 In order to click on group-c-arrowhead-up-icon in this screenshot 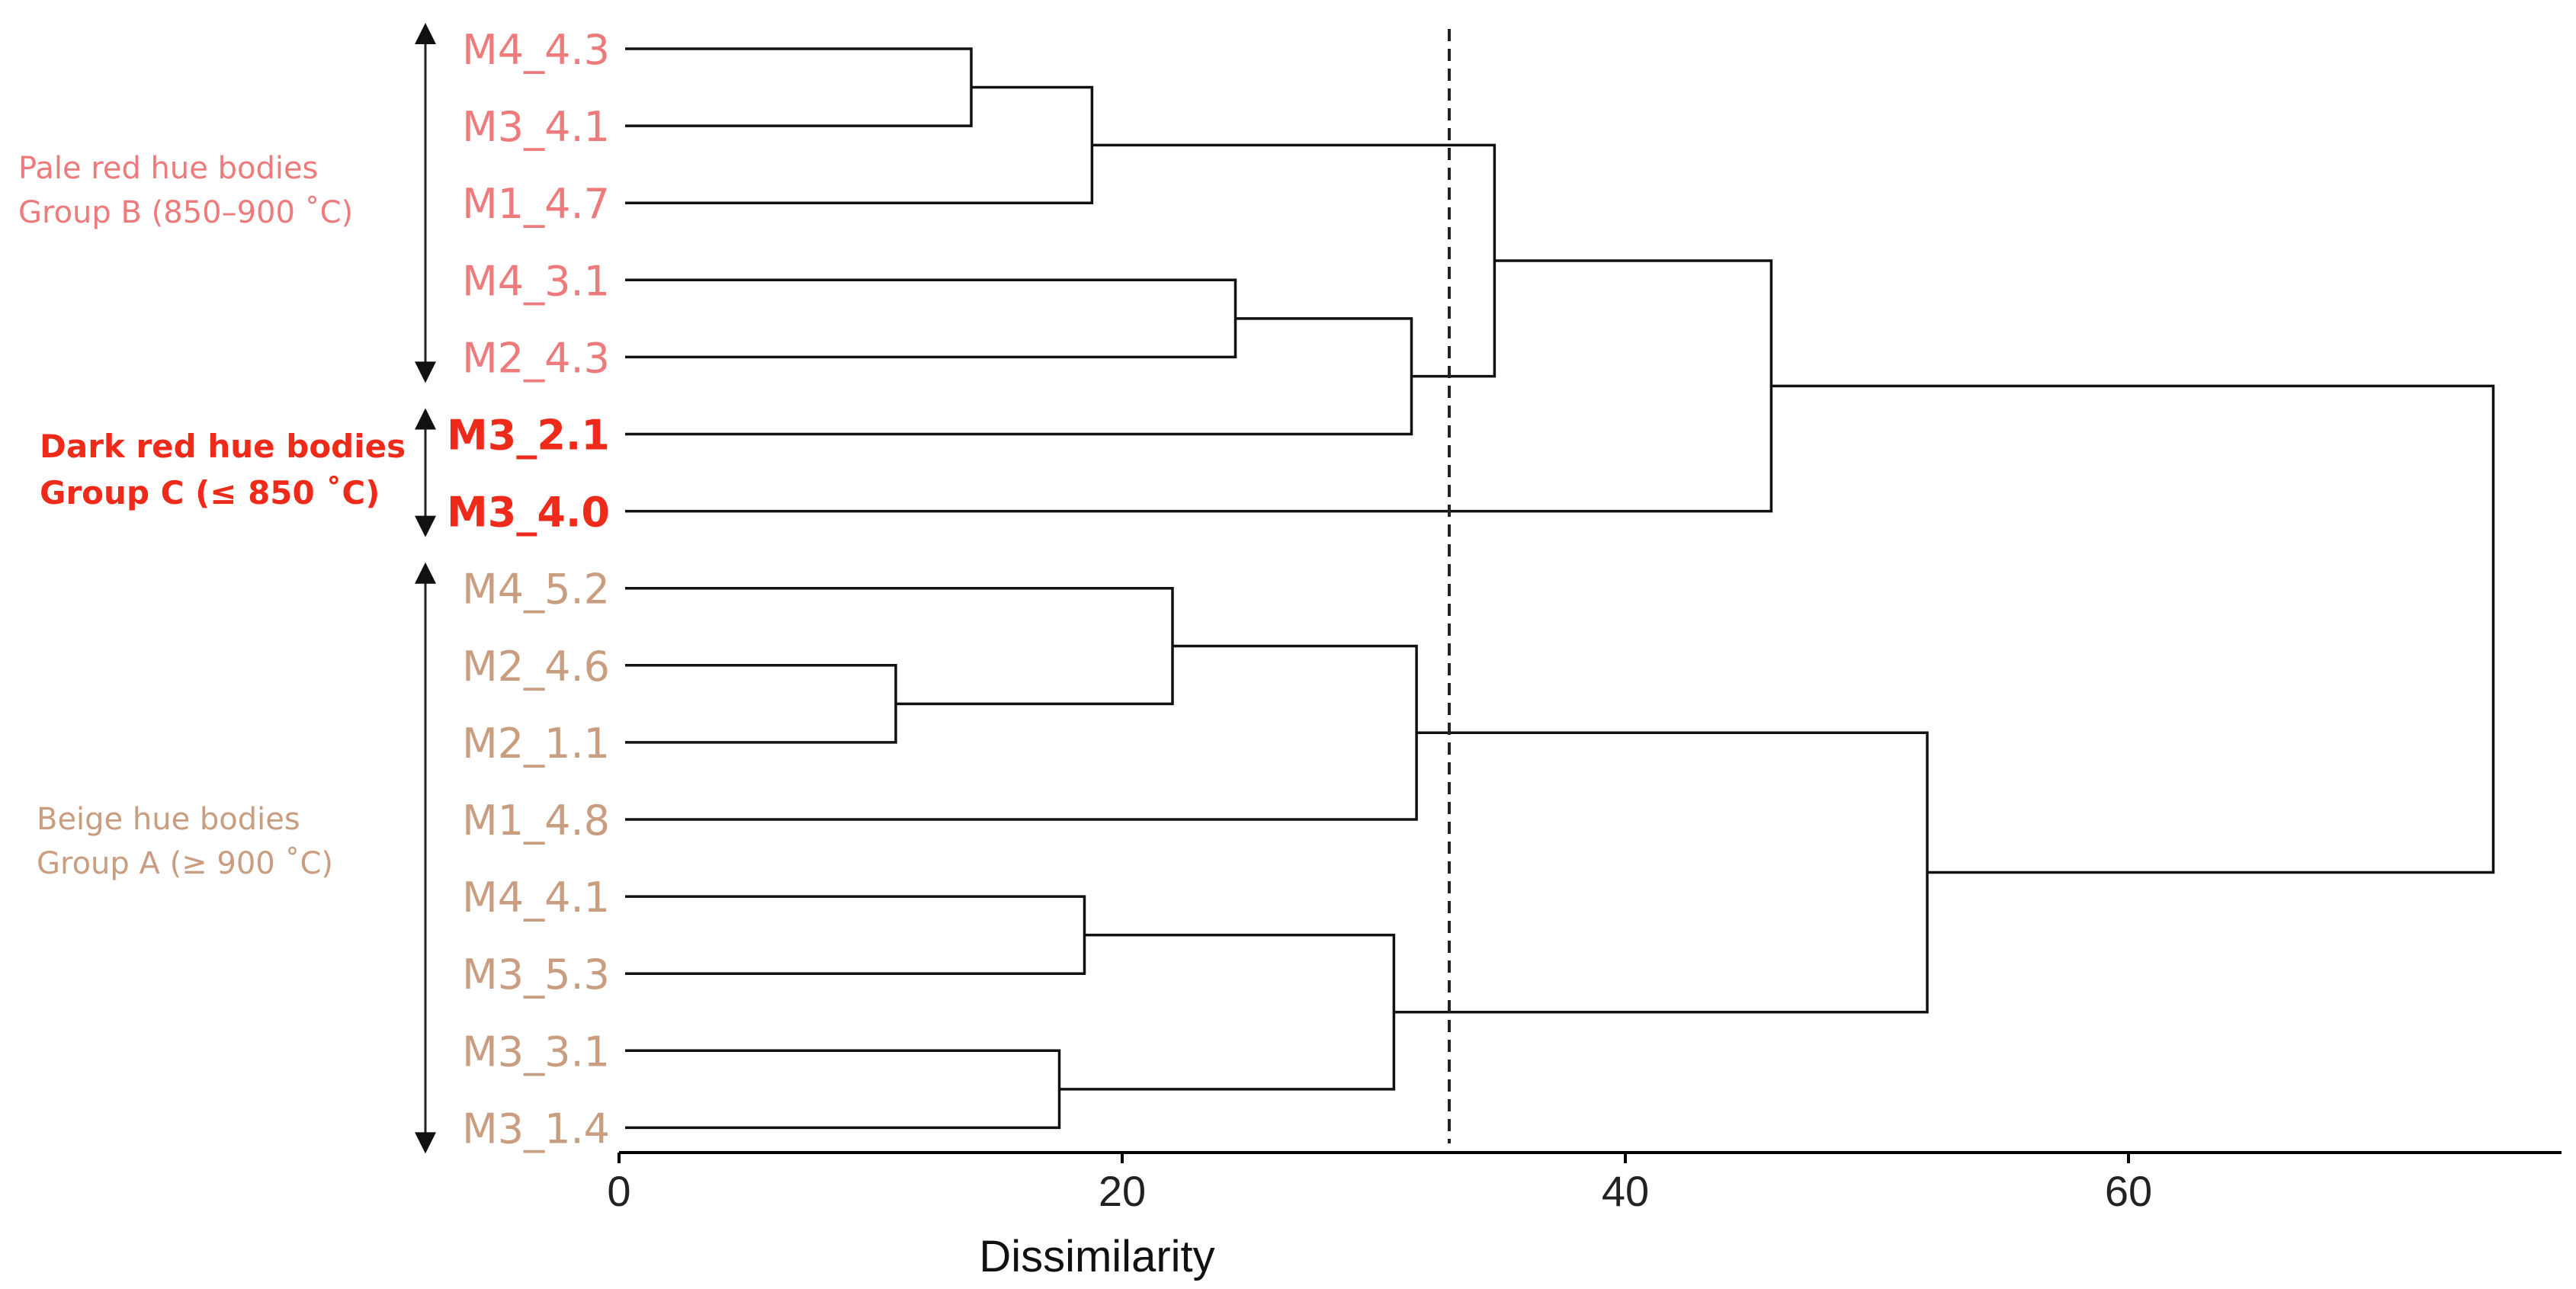, I will do `click(425, 419)`.